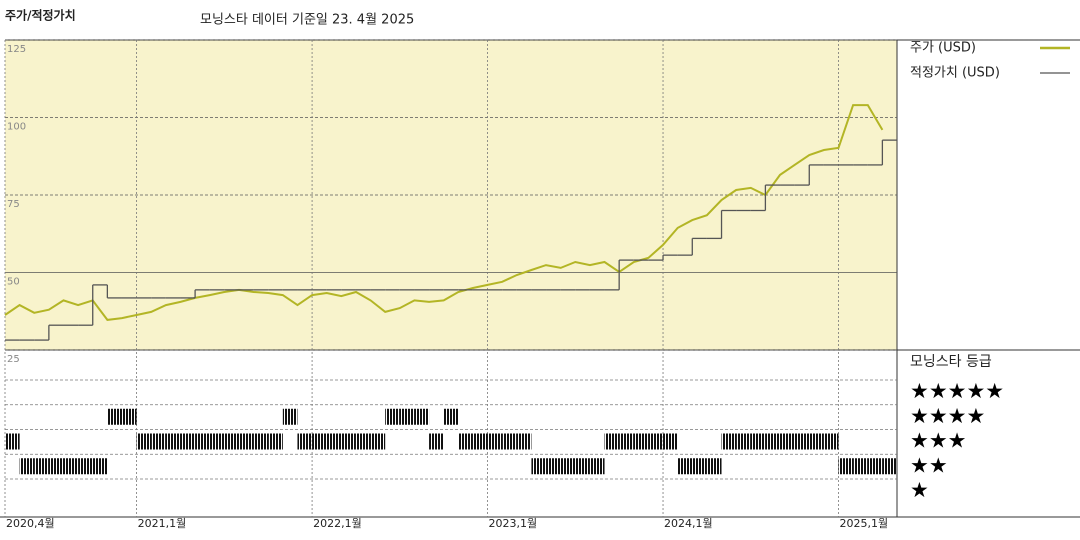  What do you see at coordinates (30, 523) in the screenshot?
I see `x-tick-label: 2020,4월` at bounding box center [30, 523].